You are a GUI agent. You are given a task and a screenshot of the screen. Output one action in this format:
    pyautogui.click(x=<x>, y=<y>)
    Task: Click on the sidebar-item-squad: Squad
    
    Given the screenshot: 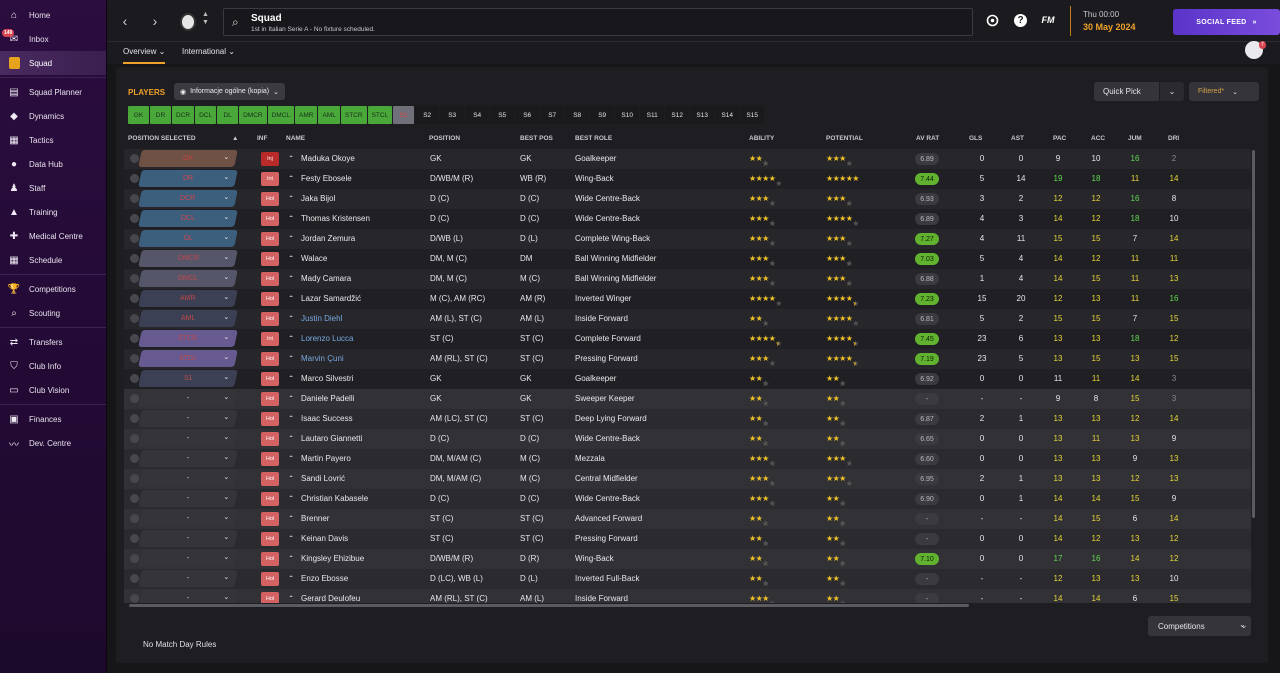 What is the action you would take?
    pyautogui.click(x=53, y=63)
    